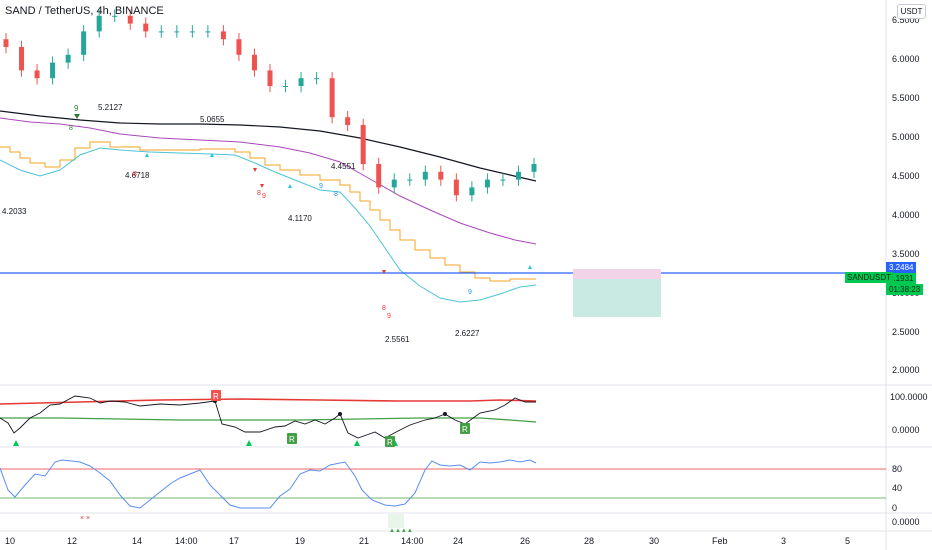 The height and width of the screenshot is (550, 932). Describe the element at coordinates (654, 541) in the screenshot. I see `time-label: 30` at that location.